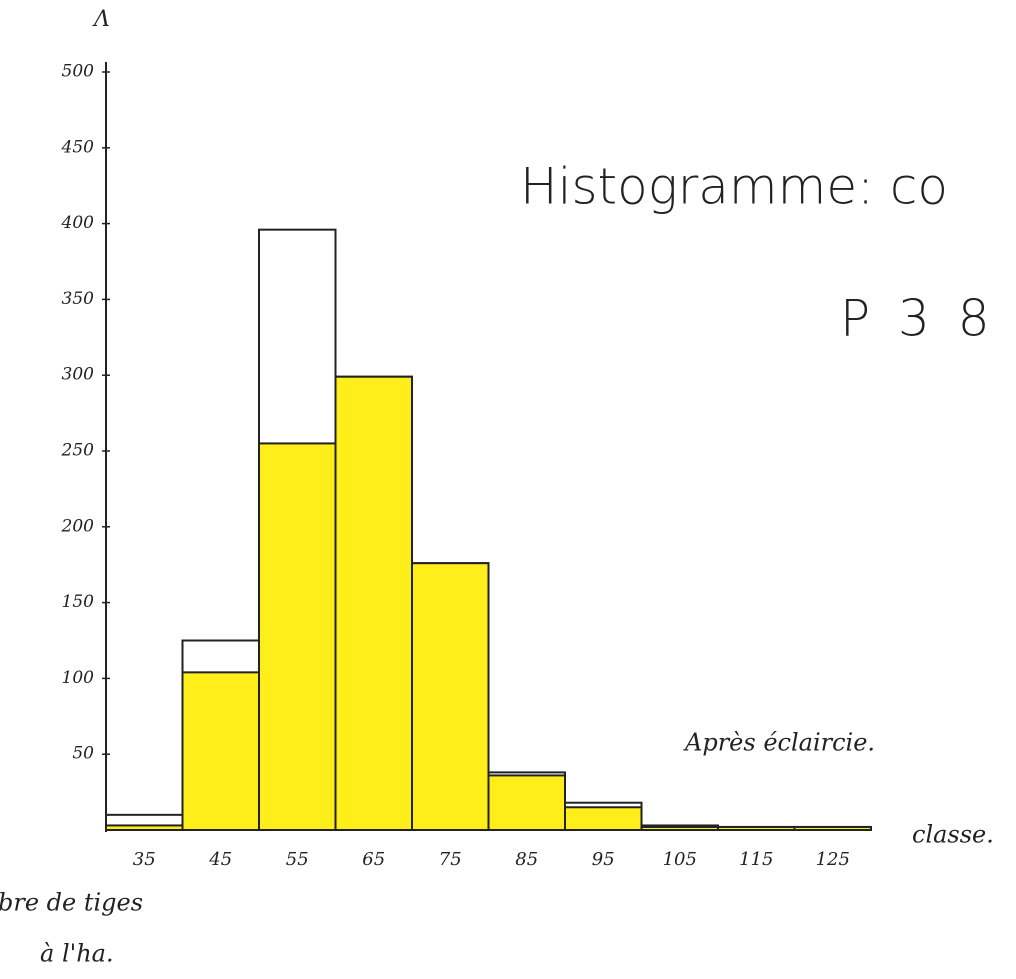 The height and width of the screenshot is (979, 1016). Describe the element at coordinates (756, 859) in the screenshot. I see `x-tick-label: 115` at that location.